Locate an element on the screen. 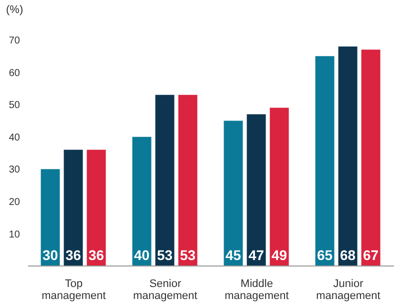 The image size is (400, 306). y-axis-title: (%) is located at coordinates (15, 10).